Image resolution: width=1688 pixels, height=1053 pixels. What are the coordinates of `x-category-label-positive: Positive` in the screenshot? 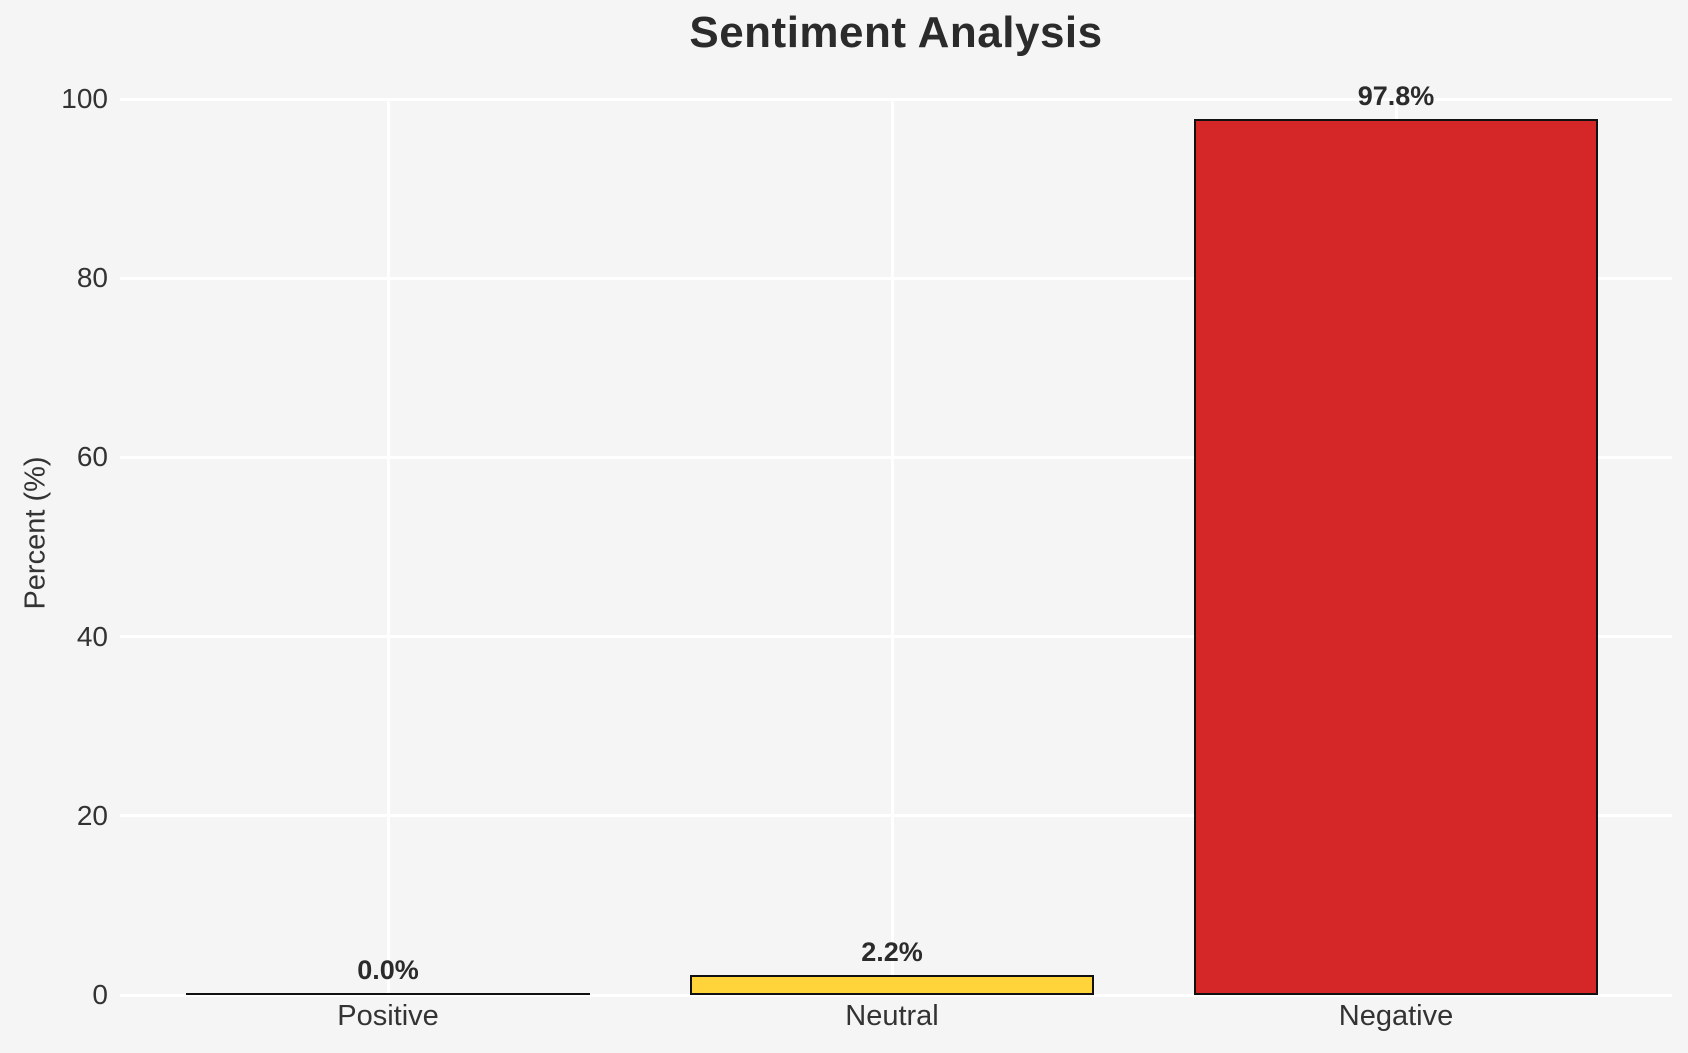 It's located at (388, 1016).